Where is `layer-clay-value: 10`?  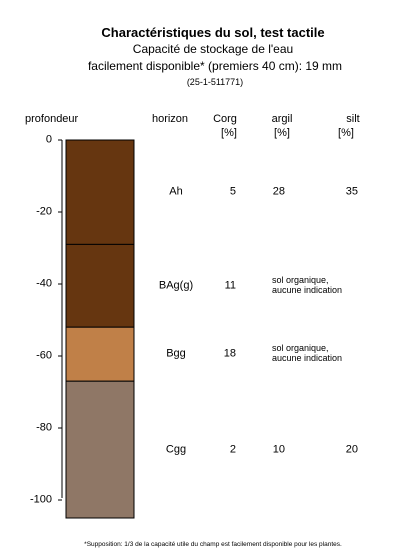
layer-clay-value: 10 is located at coordinates (278, 449).